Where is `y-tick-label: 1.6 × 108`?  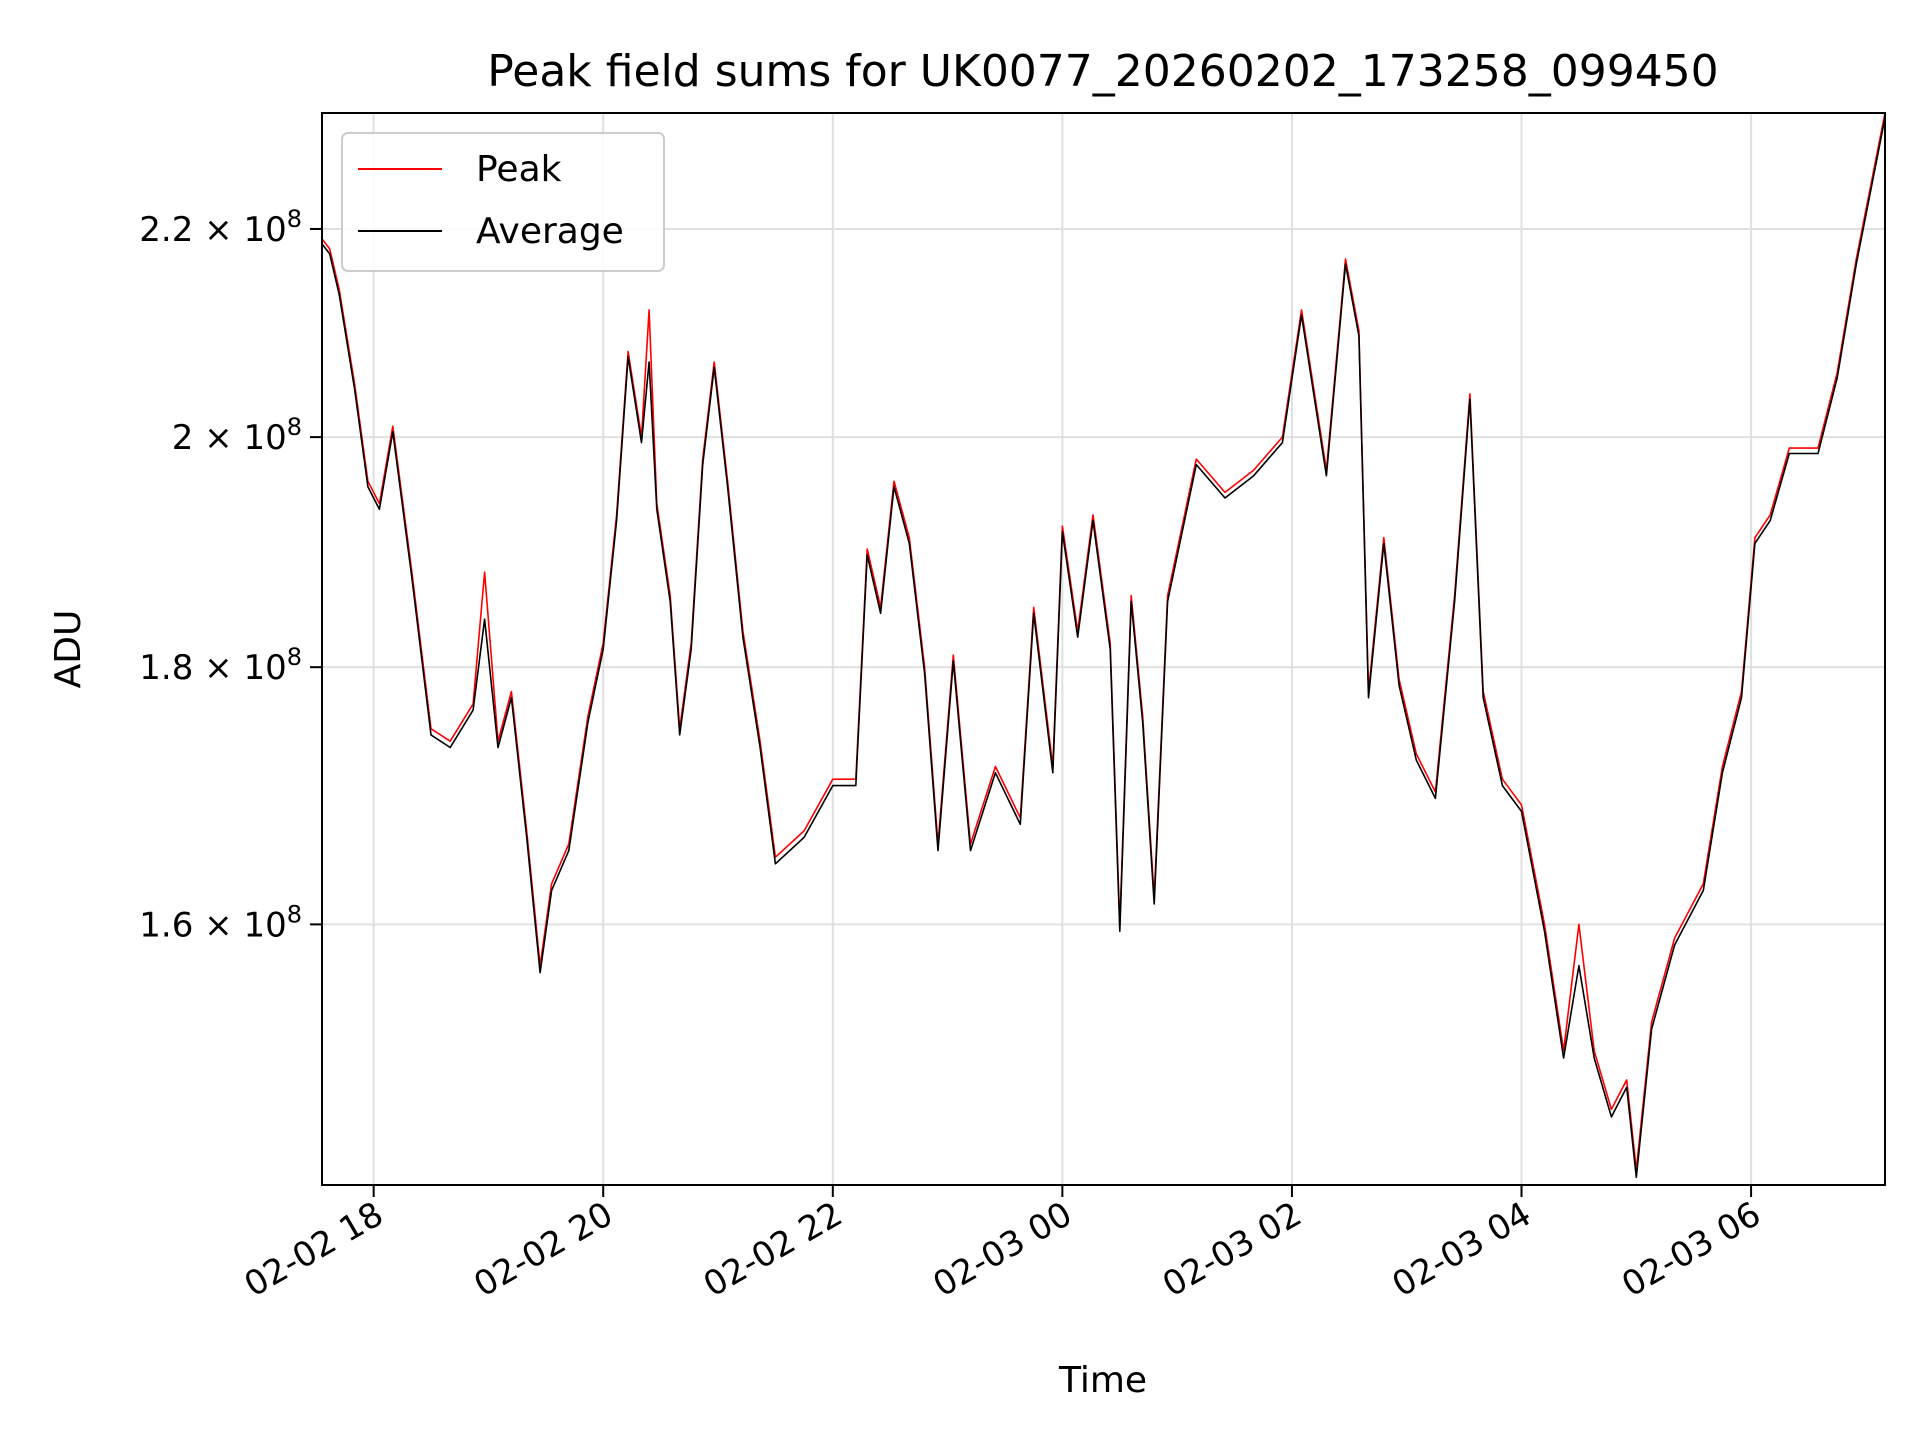
y-tick-label: 1.6 × 108 is located at coordinates (220, 922).